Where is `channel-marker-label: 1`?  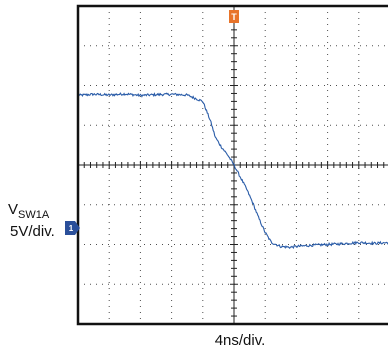
channel-marker-label: 1 is located at coordinates (71, 228).